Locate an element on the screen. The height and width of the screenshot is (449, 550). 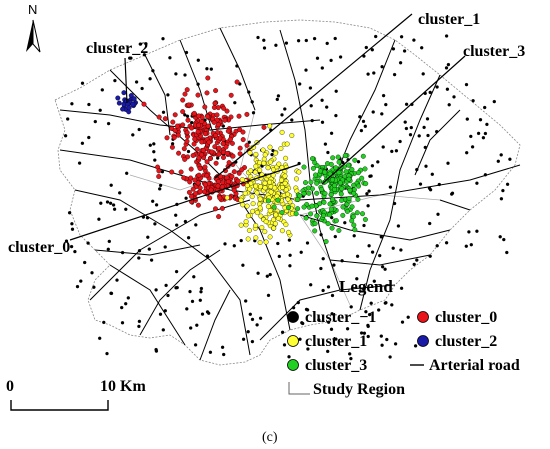
legend-swatch is located at coordinates (293, 317).